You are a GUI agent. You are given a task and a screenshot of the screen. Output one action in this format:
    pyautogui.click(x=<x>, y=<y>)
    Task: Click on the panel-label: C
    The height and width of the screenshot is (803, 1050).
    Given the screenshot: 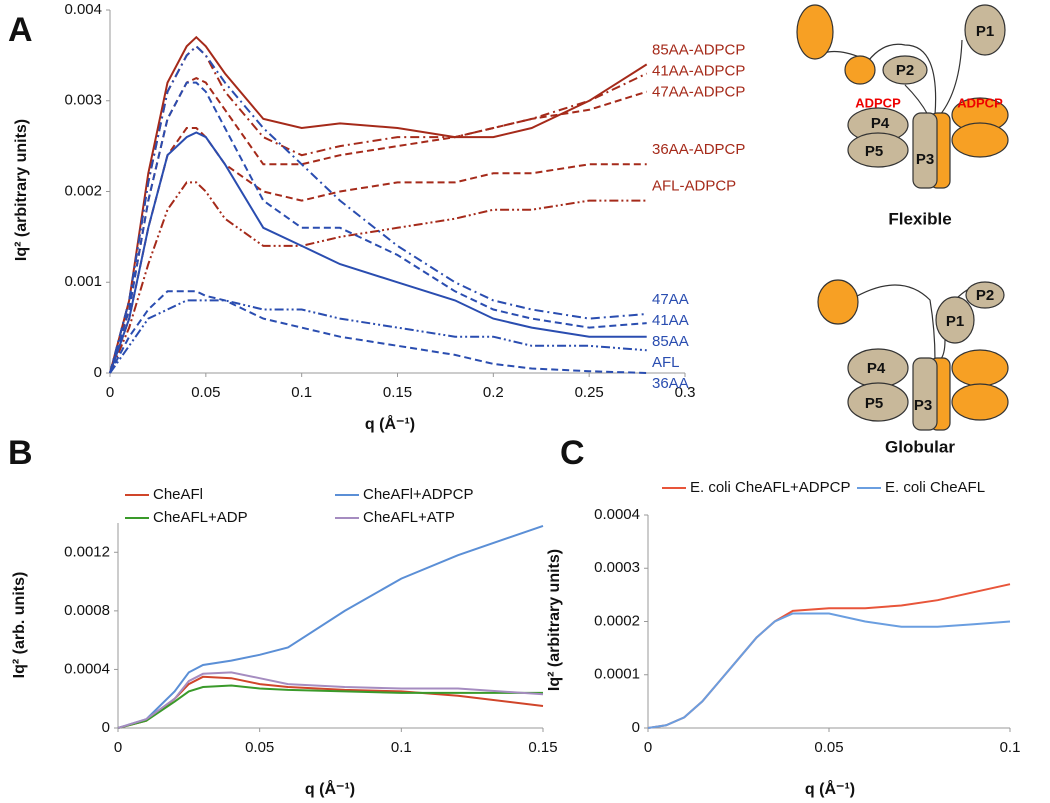 What is the action you would take?
    pyautogui.click(x=572, y=453)
    